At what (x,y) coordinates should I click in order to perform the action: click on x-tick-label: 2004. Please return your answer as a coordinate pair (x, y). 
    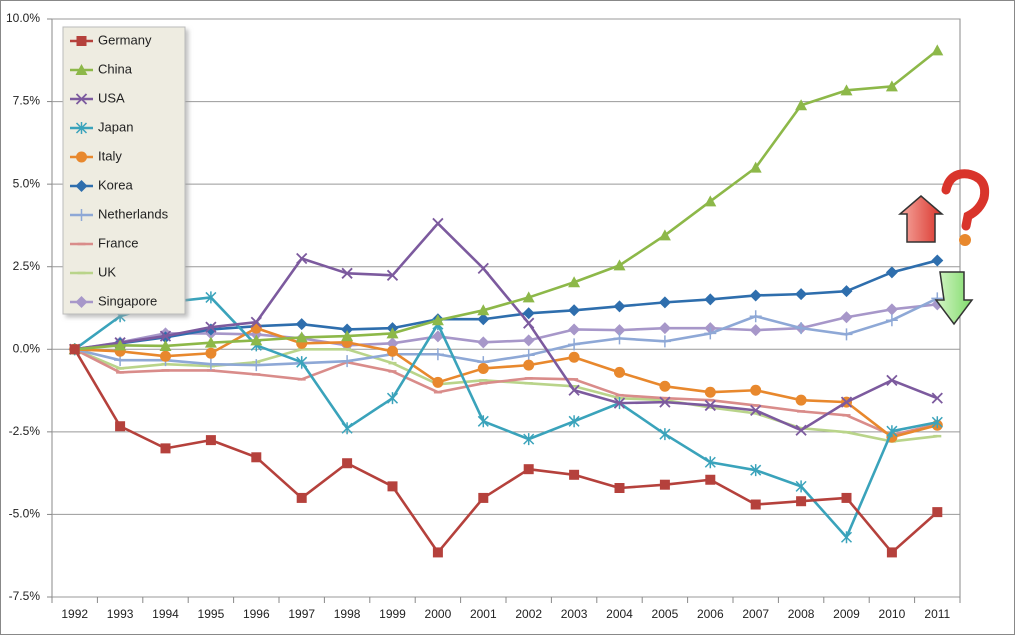
    Looking at the image, I should click on (619, 614).